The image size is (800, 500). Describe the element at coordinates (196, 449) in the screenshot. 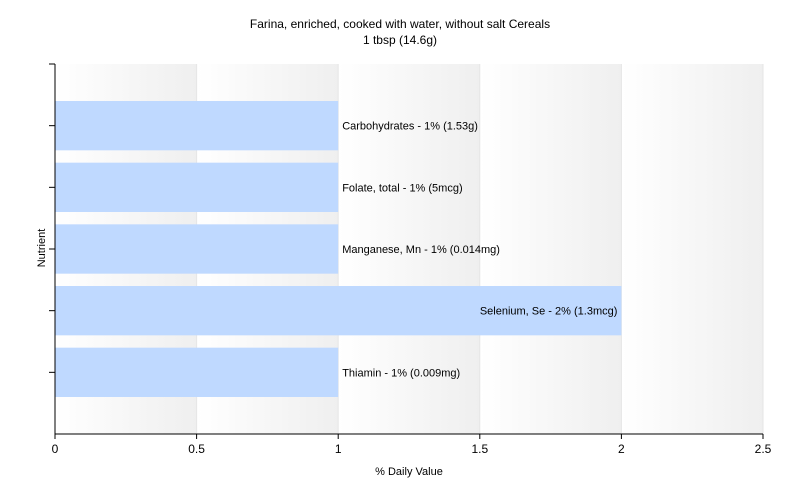

I see `x-tick-label: 0.5` at that location.